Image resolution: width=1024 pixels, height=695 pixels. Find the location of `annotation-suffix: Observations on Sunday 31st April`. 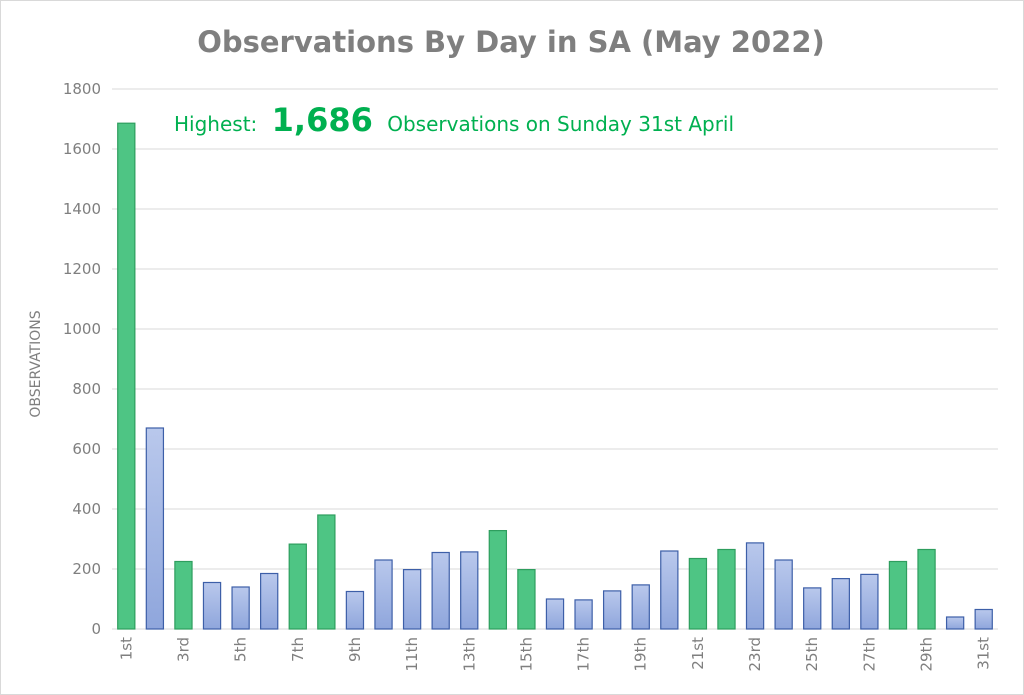

annotation-suffix: Observations on Sunday 31st April is located at coordinates (560, 124).